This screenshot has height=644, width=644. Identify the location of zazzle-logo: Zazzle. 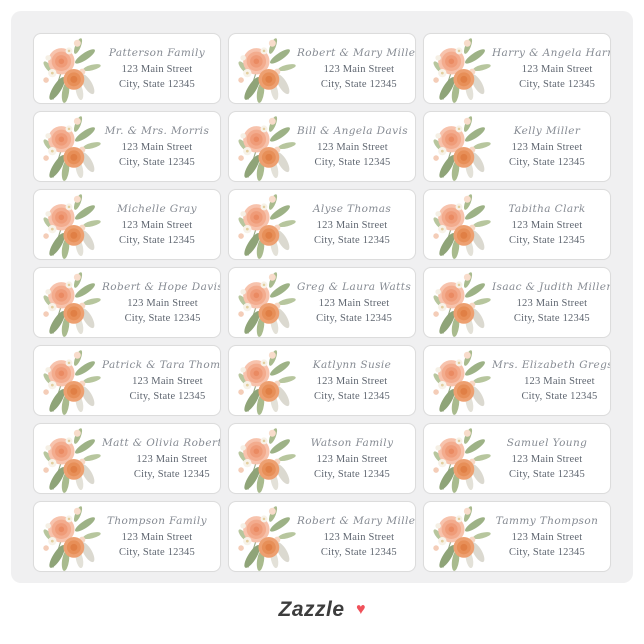
(311, 609).